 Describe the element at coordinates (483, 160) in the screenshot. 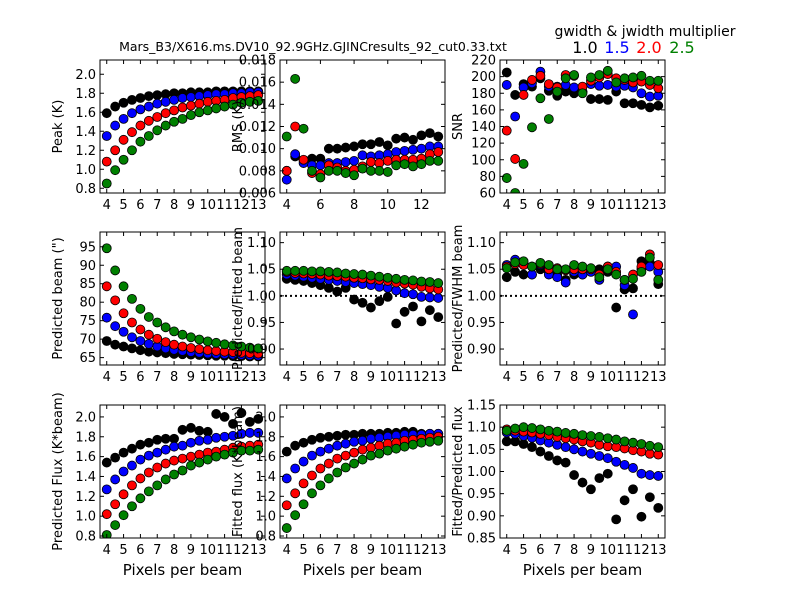

I see `y-tick-label: 100` at that location.